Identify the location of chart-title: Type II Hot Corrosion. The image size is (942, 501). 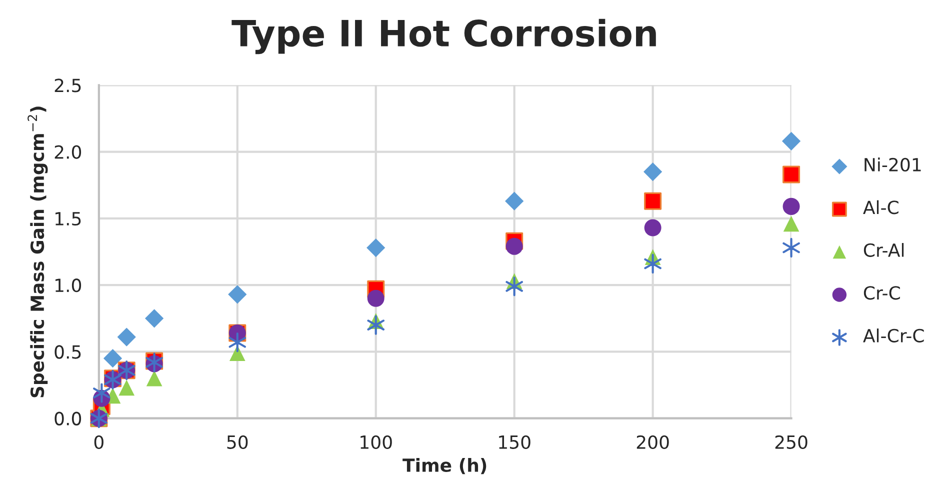
(444, 36).